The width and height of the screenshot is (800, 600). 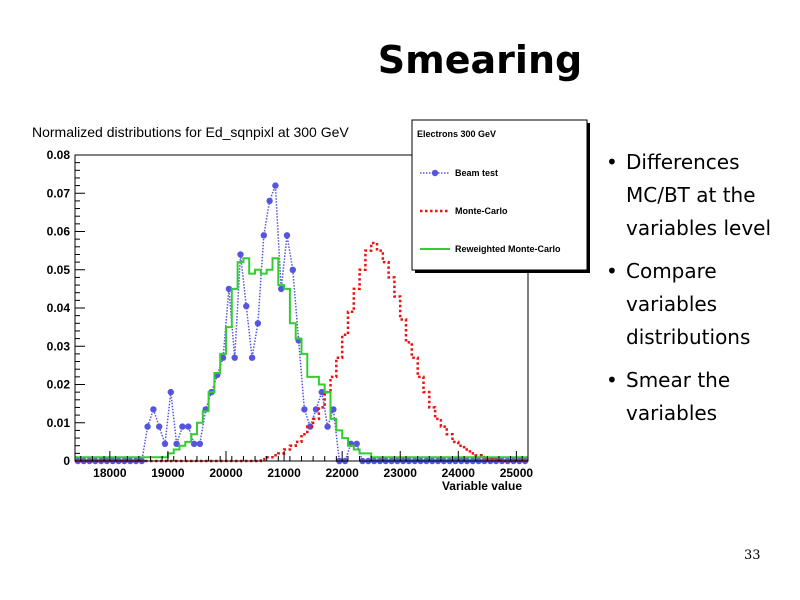 What do you see at coordinates (59, 232) in the screenshot?
I see `y-tick-label: 0.06` at bounding box center [59, 232].